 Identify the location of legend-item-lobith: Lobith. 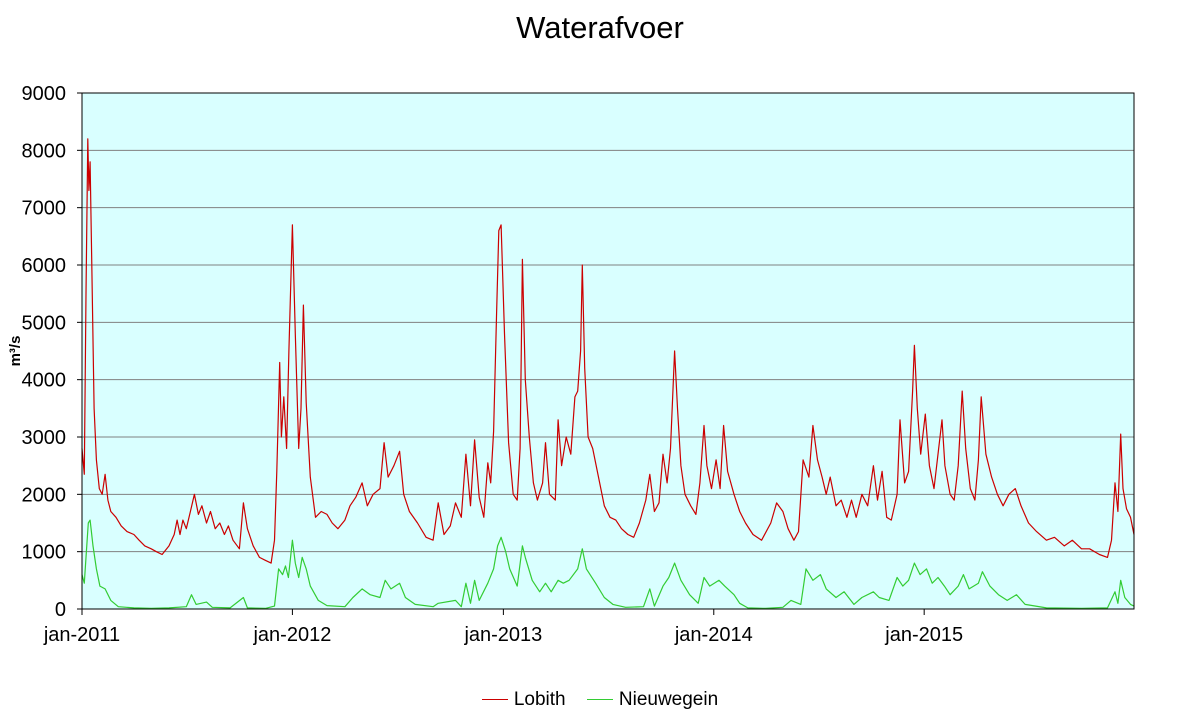
(523, 699).